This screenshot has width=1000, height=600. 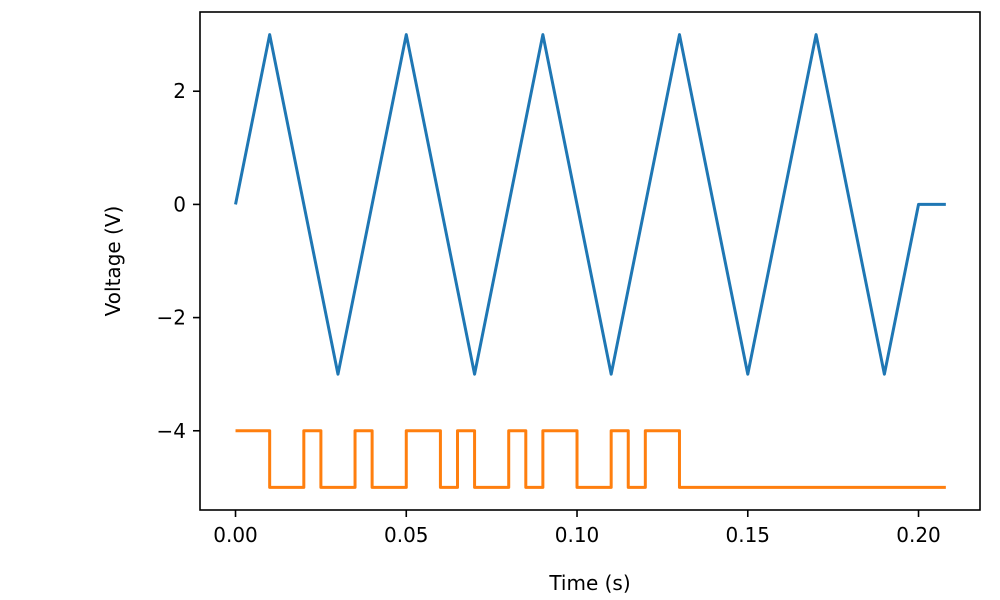 What do you see at coordinates (406, 535) in the screenshot?
I see `x-tick-label: 0.05` at bounding box center [406, 535].